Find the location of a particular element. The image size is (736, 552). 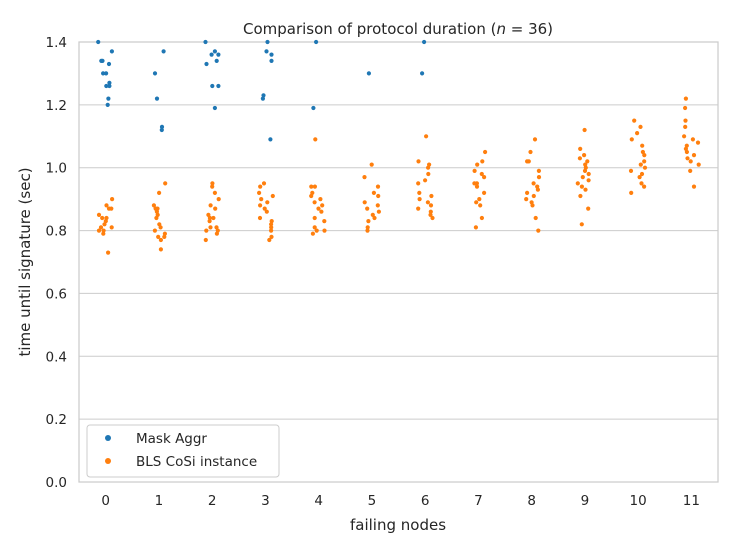

x-tick-label: 9 is located at coordinates (585, 501).